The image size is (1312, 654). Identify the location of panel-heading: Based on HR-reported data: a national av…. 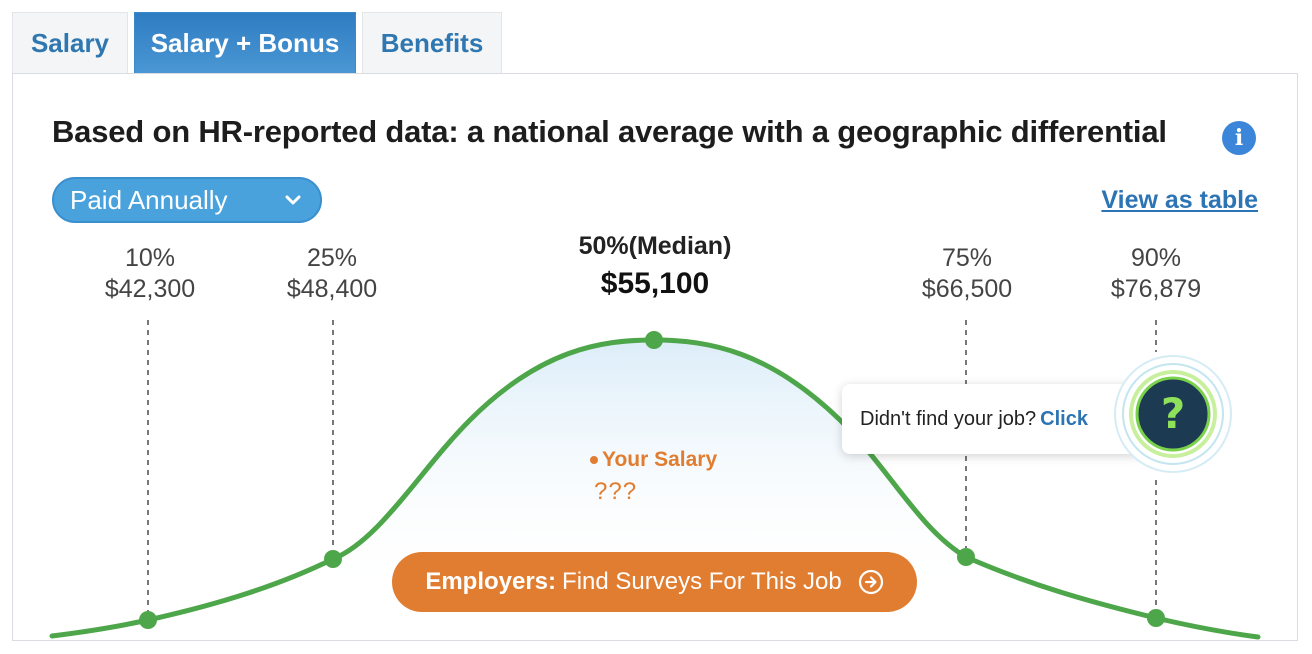
(609, 131).